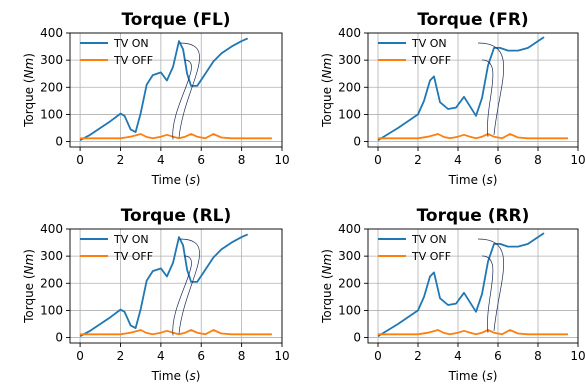 The width and height of the screenshot is (585, 387). What do you see at coordinates (472, 20) in the screenshot?
I see `chart-title: Torque (FR)` at bounding box center [472, 20].